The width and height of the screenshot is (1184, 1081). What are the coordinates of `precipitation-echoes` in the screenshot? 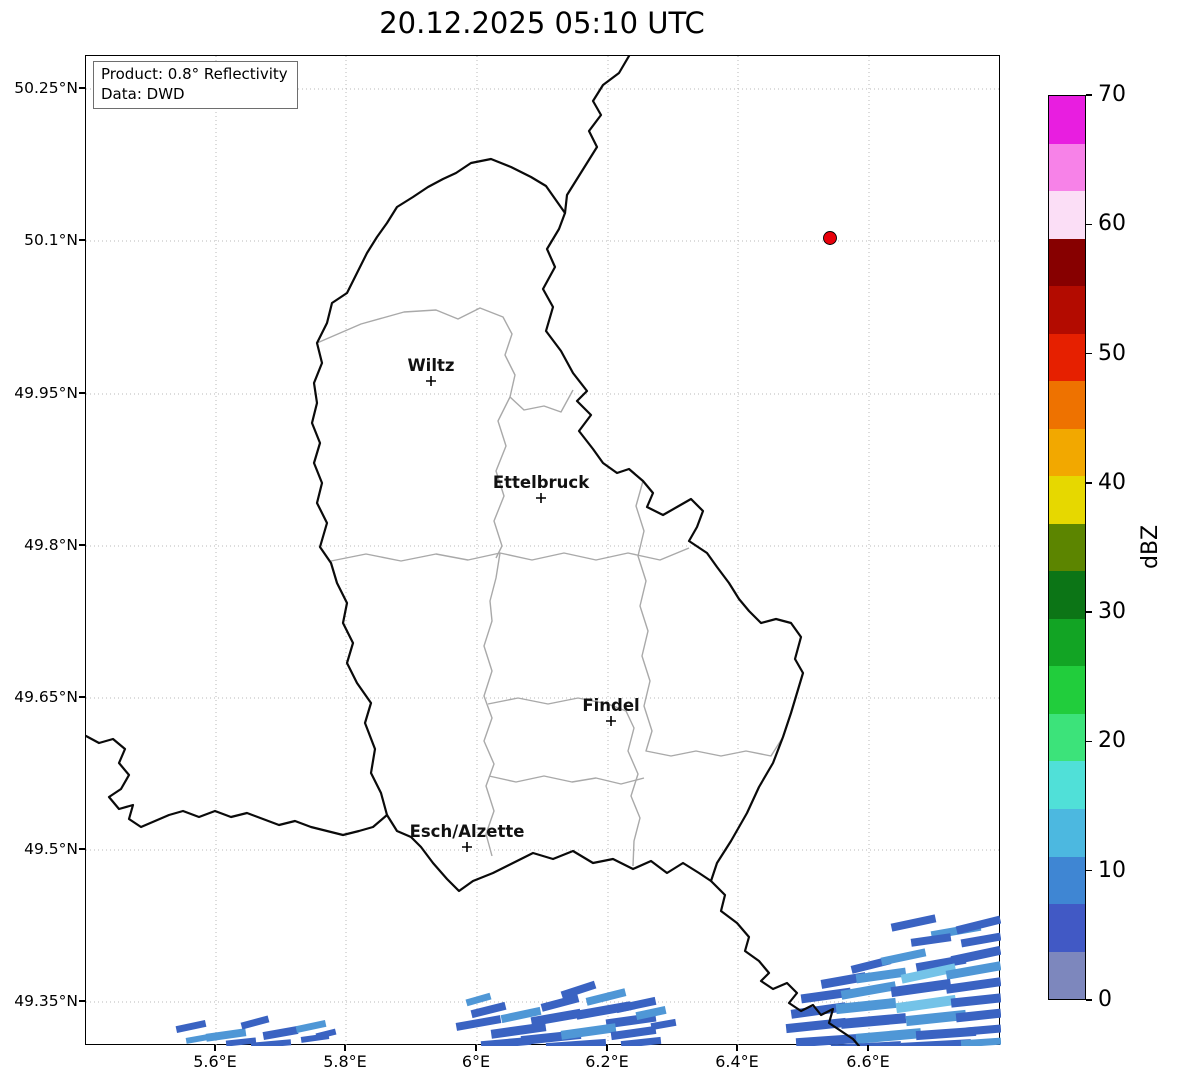 It's located at (588, 980).